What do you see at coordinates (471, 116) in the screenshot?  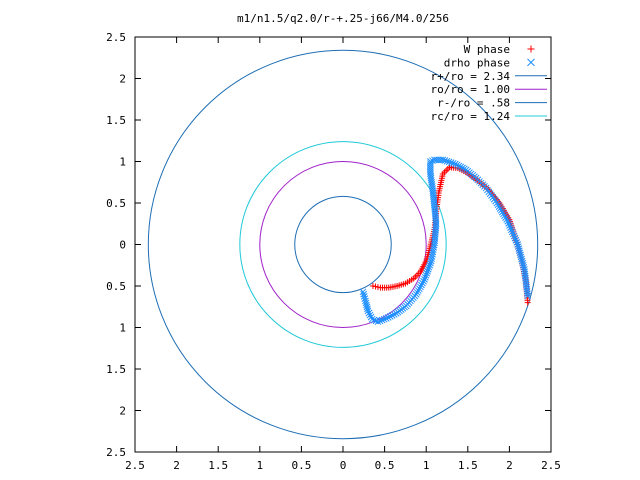 I see `legend-label: rc/ro = 1.24` at bounding box center [471, 116].